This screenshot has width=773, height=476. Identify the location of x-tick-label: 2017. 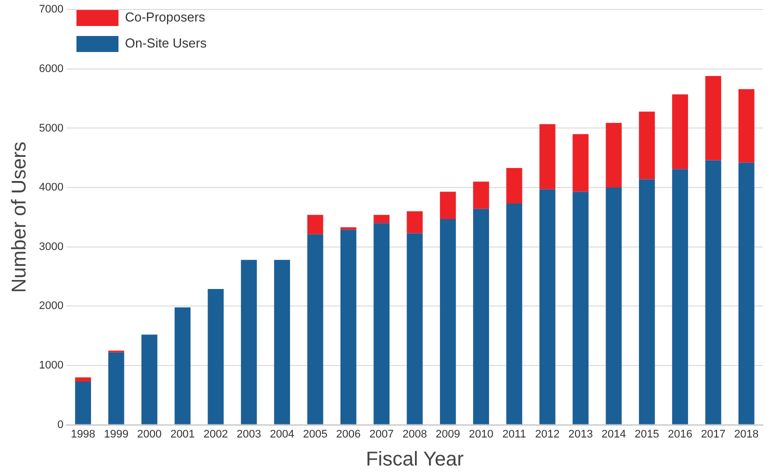
(713, 434).